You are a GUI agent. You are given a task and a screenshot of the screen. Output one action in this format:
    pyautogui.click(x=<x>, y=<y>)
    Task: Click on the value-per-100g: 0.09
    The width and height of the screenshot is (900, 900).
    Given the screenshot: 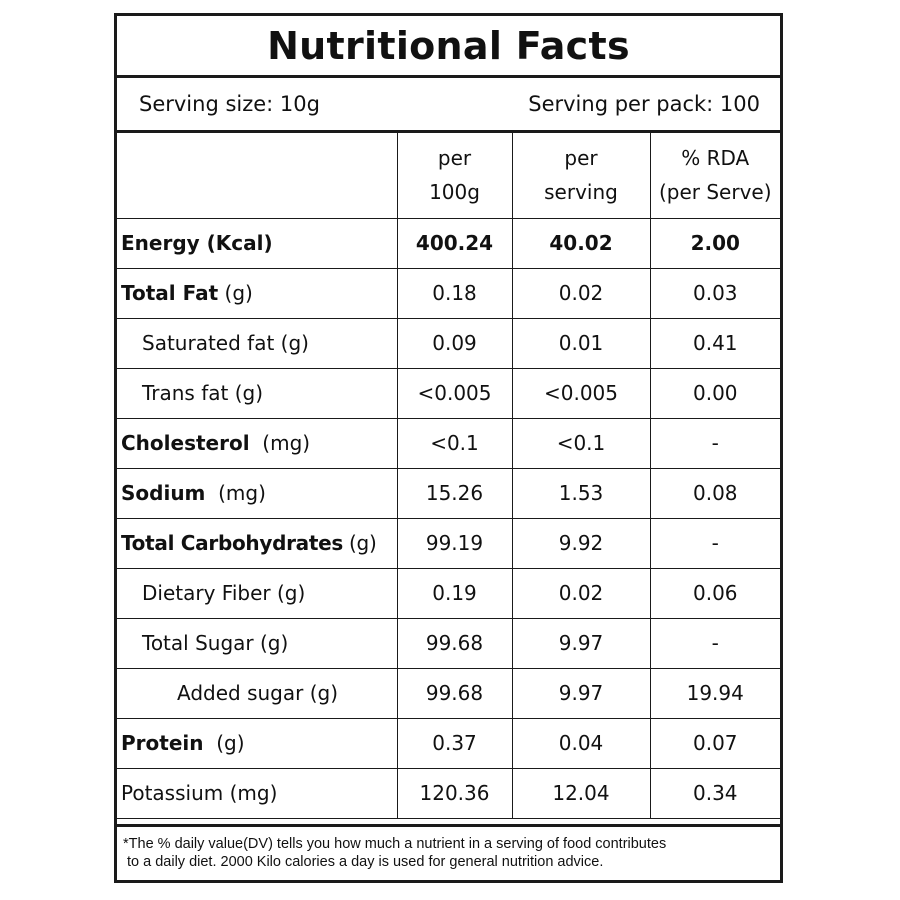 What is the action you would take?
    pyautogui.click(x=454, y=343)
    